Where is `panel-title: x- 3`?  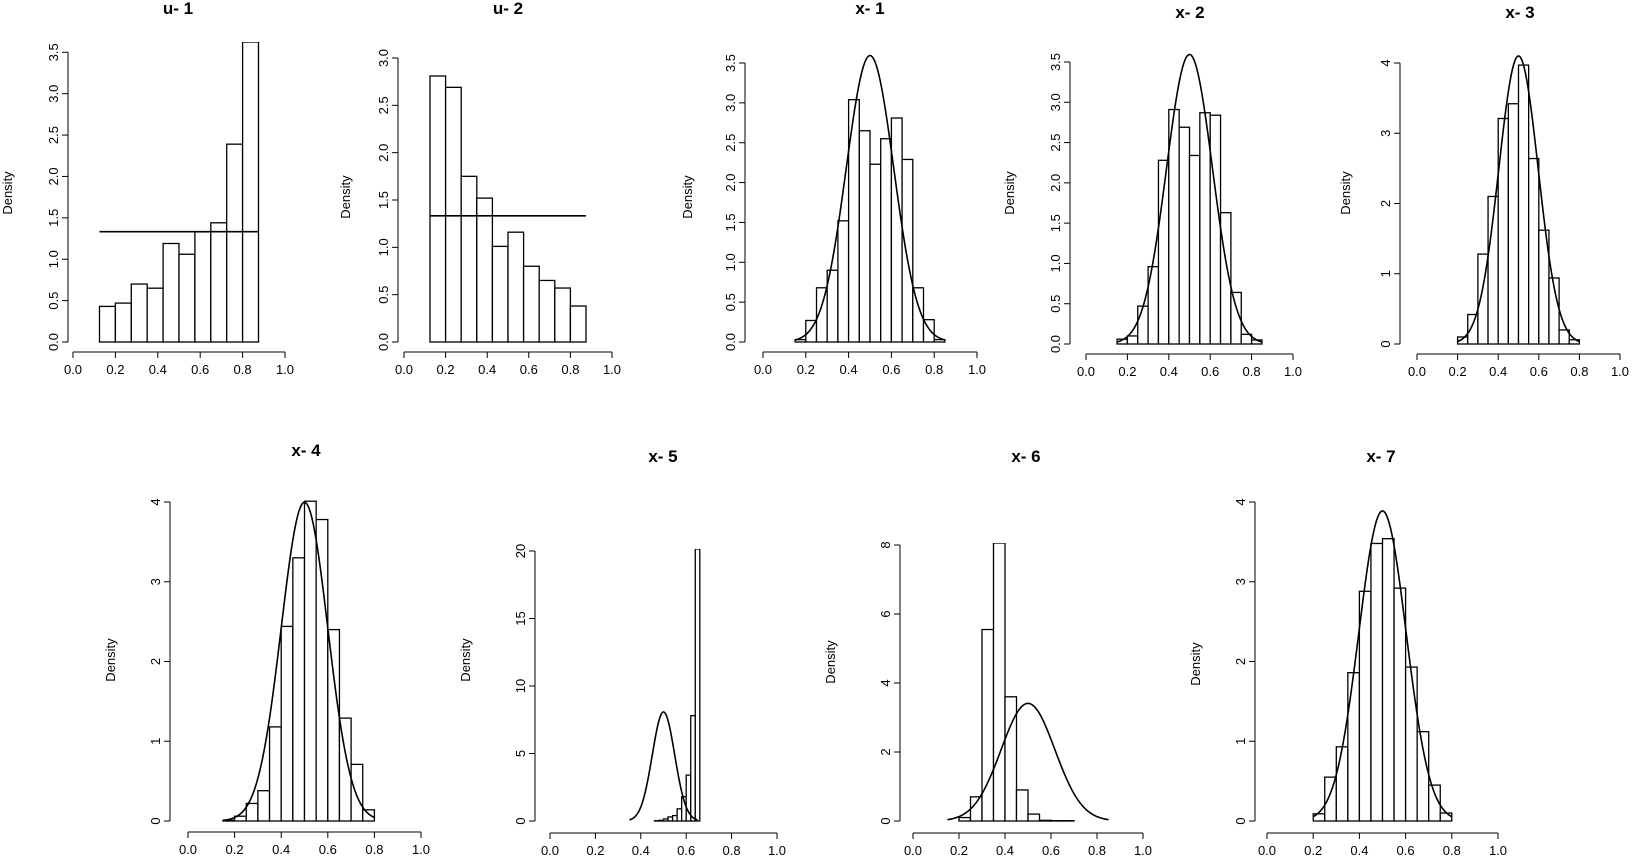 panel-title: x- 3 is located at coordinates (1519, 12).